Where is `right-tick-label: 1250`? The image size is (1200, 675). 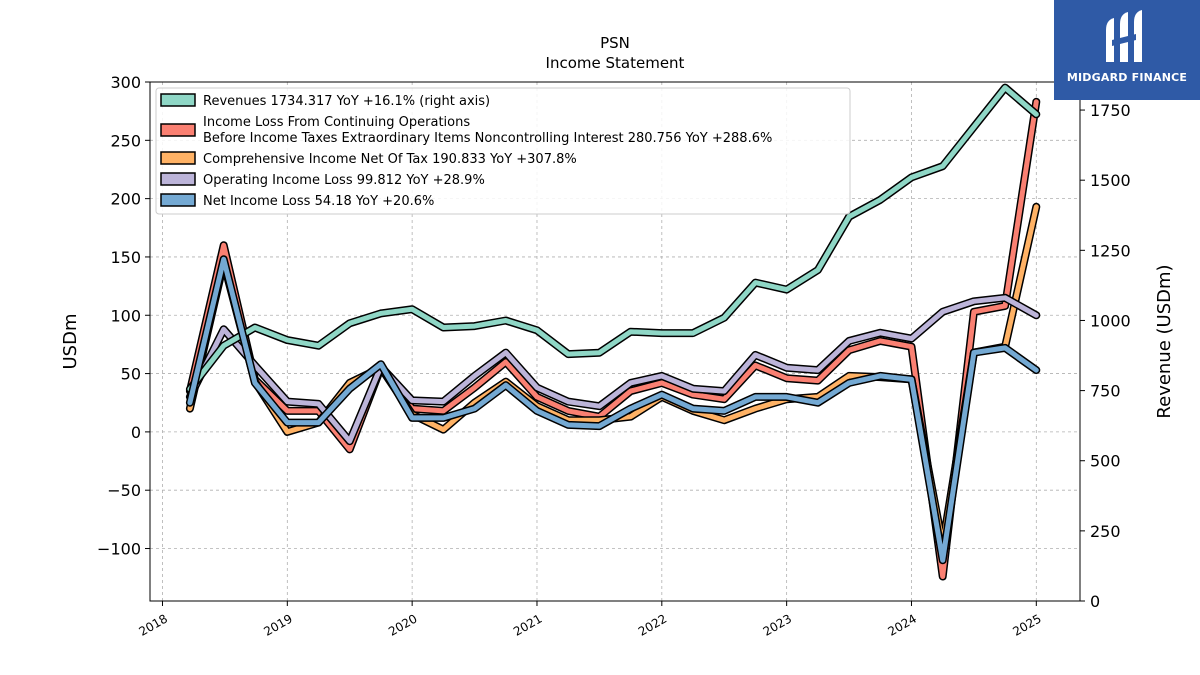
right-tick-label: 1250 is located at coordinates (1110, 250).